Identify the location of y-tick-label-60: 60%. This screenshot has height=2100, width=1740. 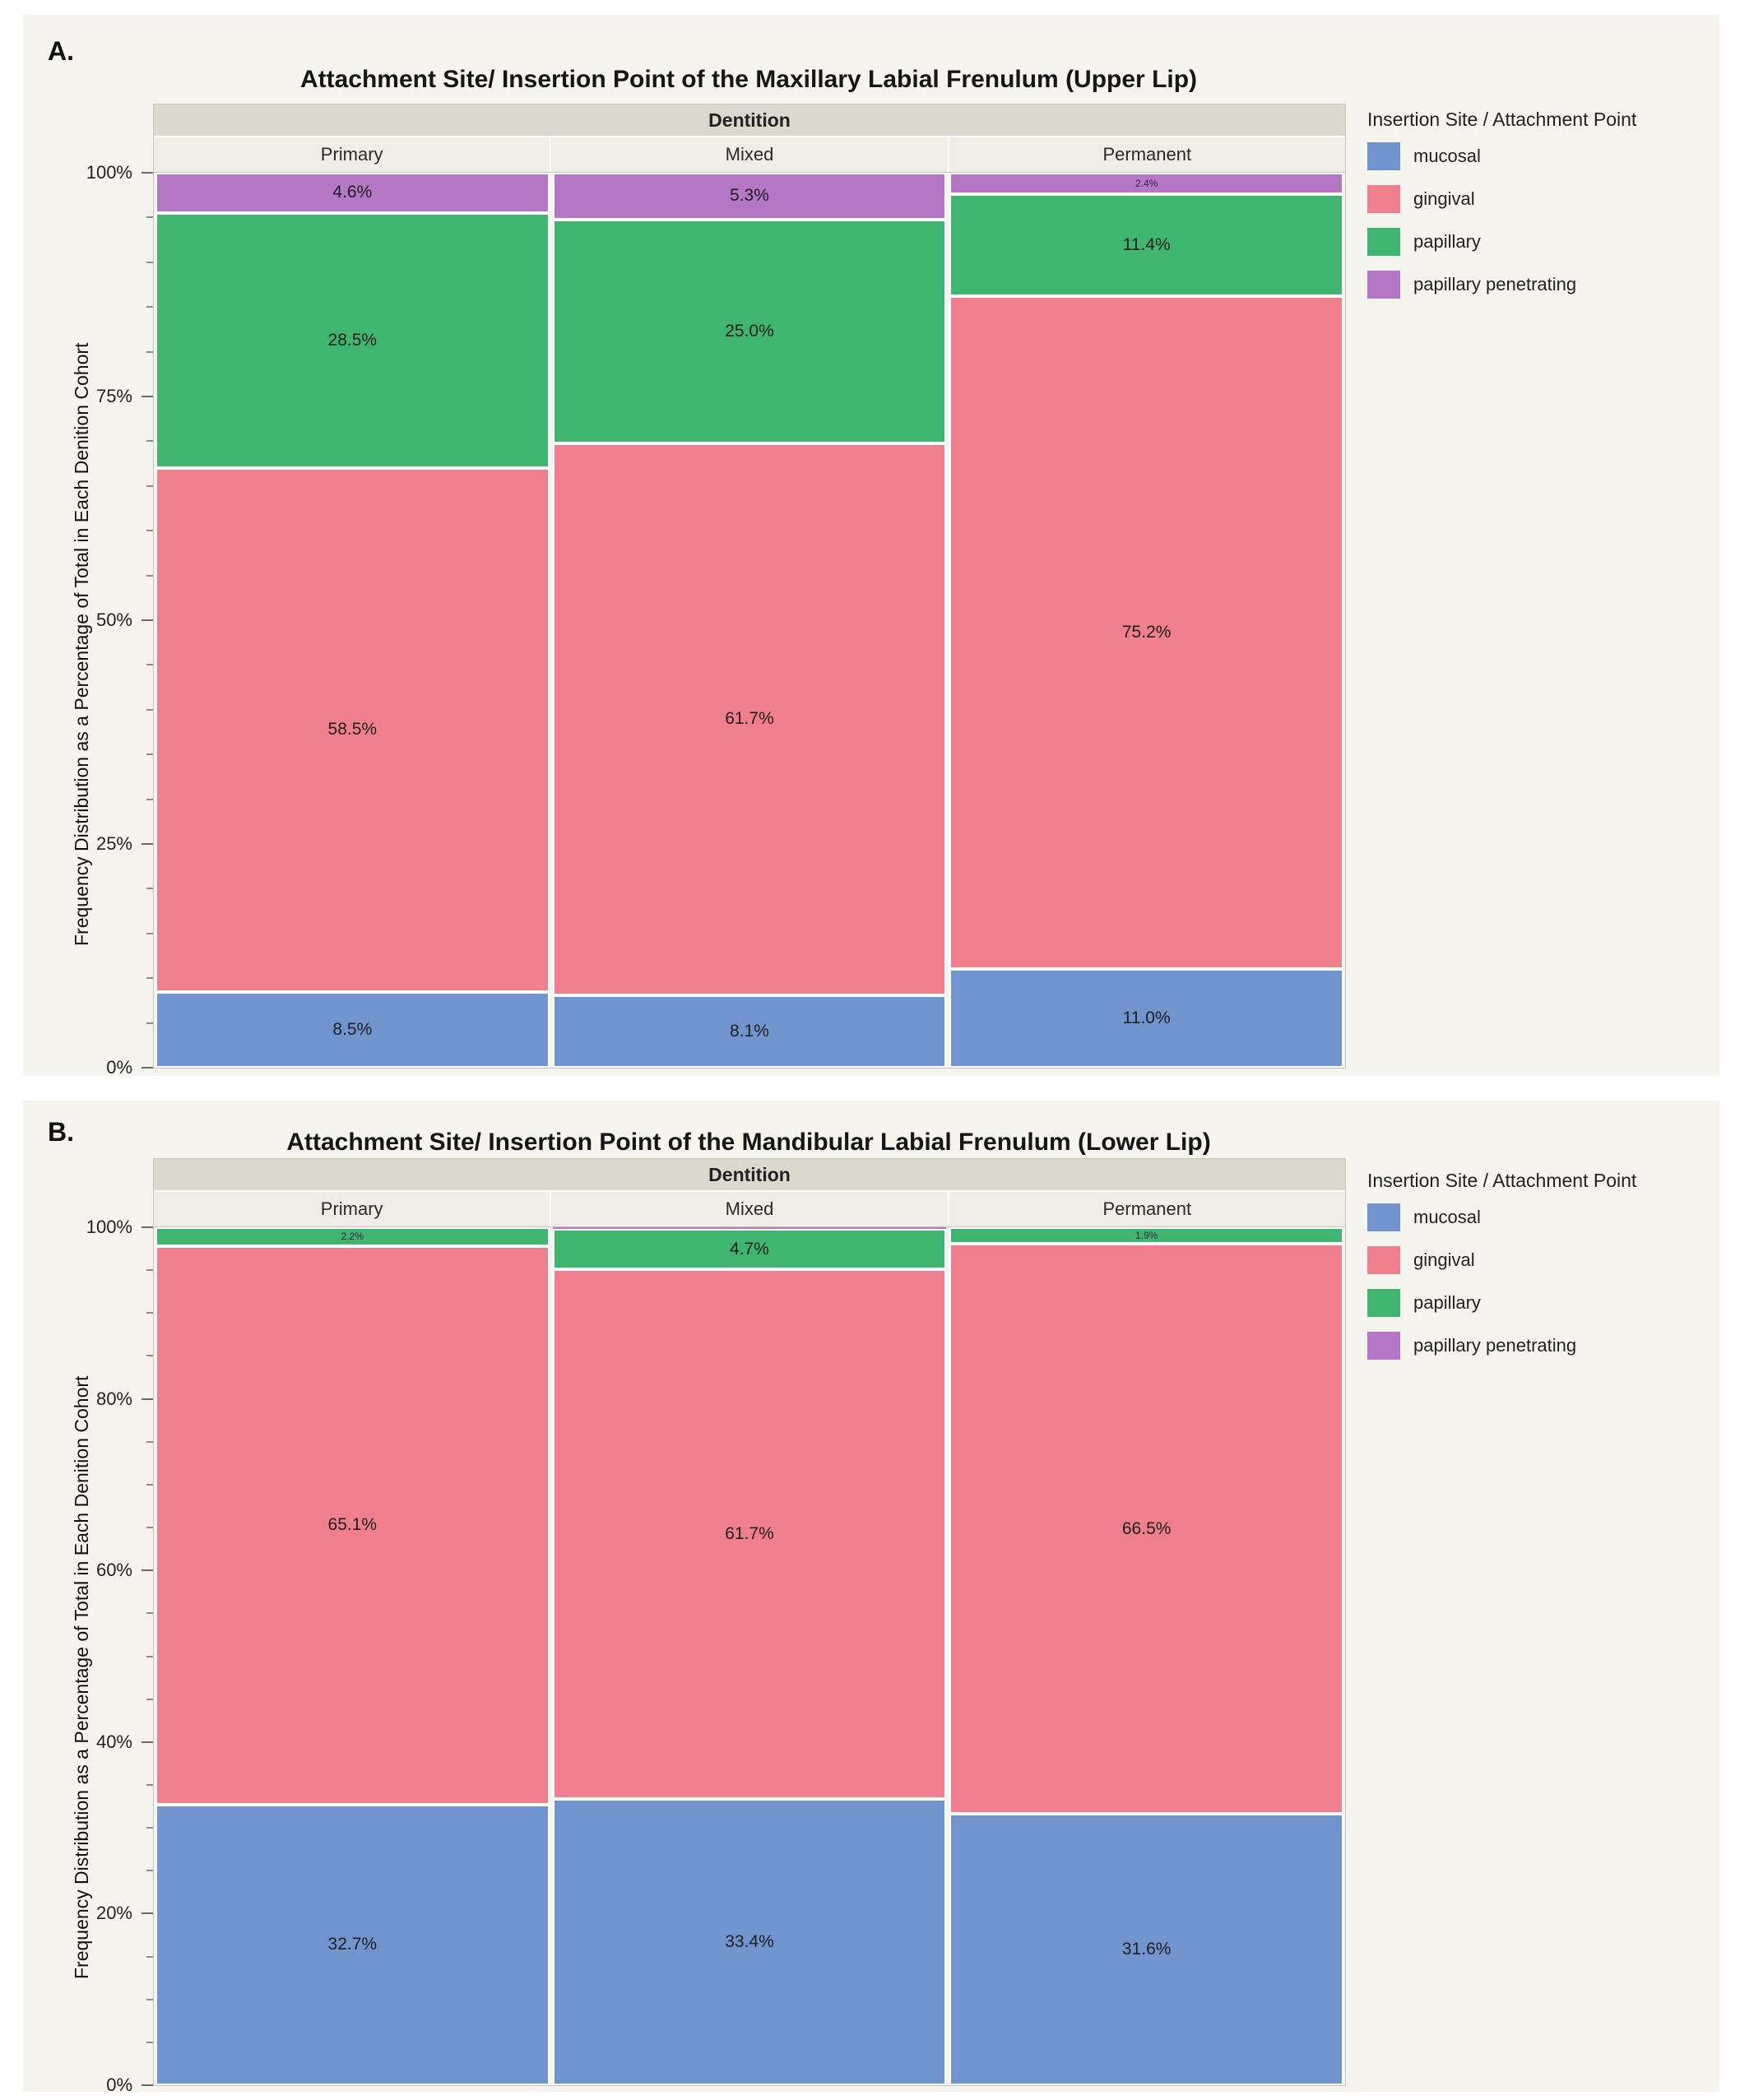
(113, 1571).